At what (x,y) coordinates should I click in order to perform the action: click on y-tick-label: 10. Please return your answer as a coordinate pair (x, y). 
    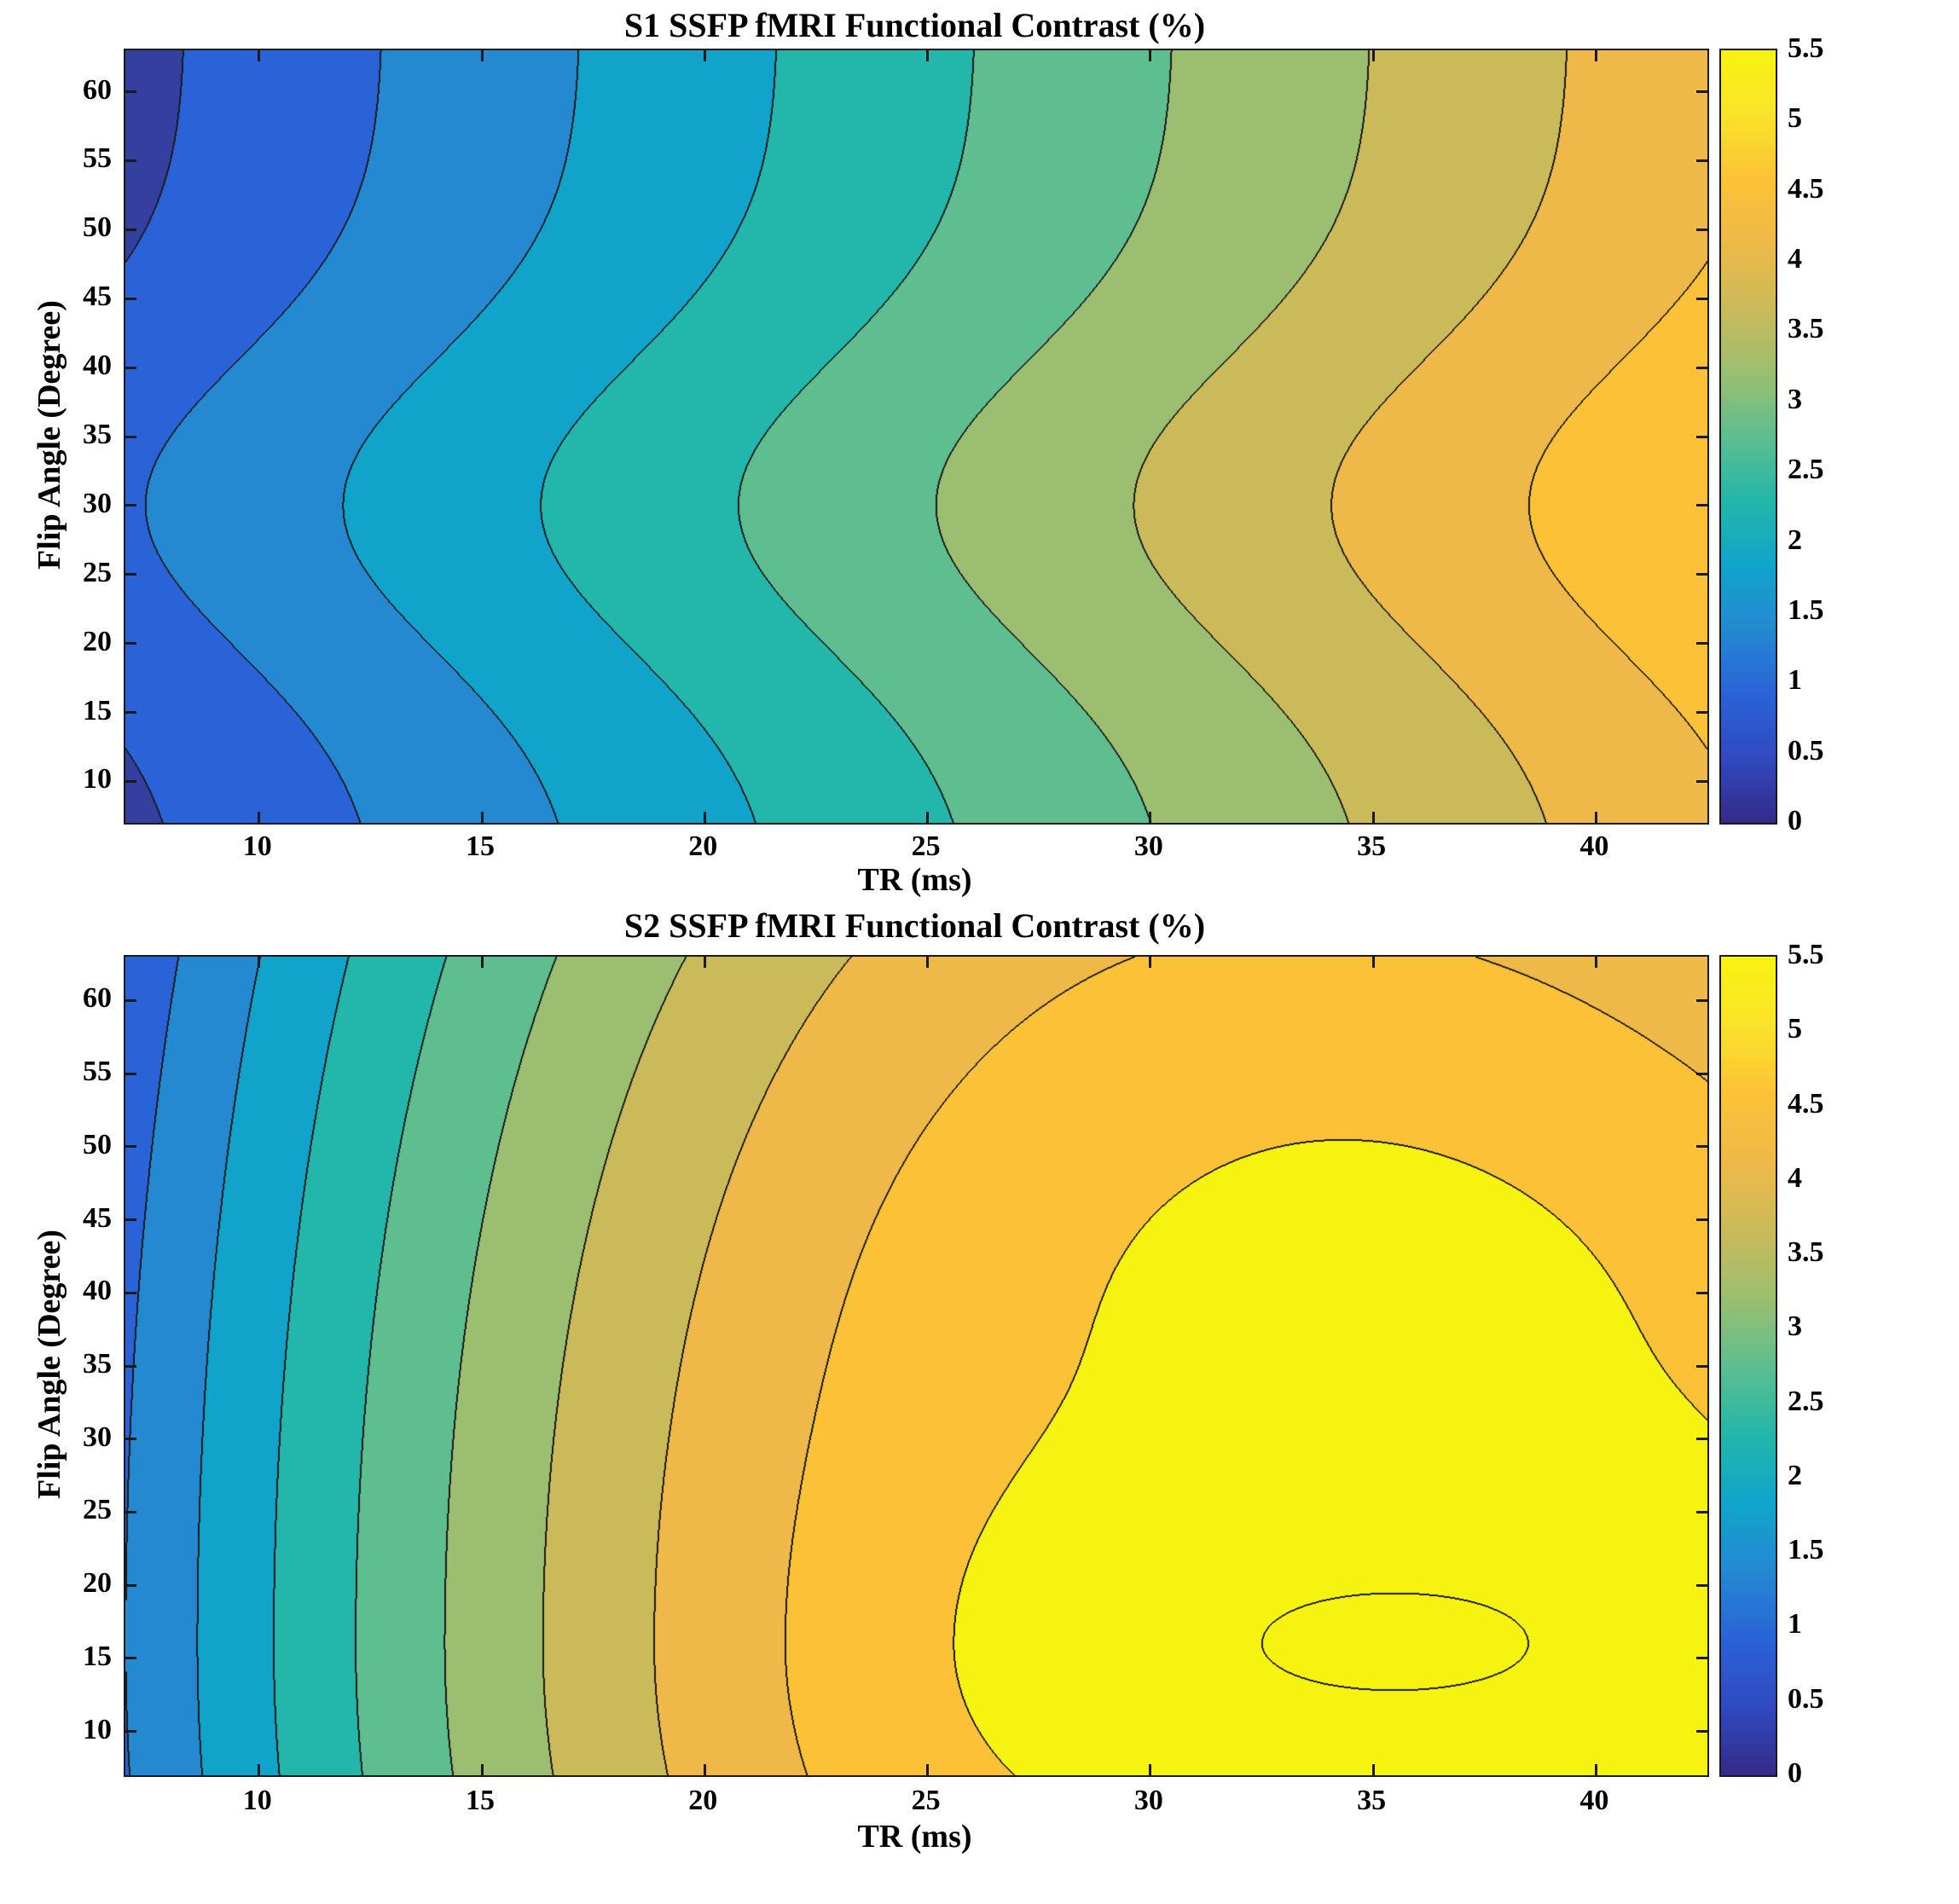
    Looking at the image, I should click on (97, 1729).